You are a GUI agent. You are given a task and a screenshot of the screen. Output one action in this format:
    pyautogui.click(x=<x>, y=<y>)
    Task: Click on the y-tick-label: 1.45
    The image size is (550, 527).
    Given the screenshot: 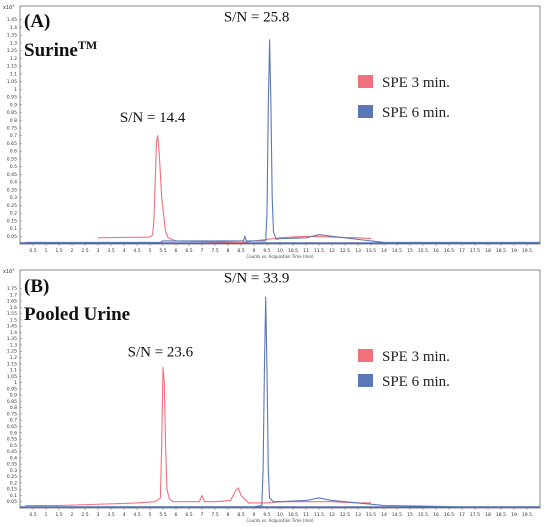 What is the action you would take?
    pyautogui.click(x=12, y=327)
    